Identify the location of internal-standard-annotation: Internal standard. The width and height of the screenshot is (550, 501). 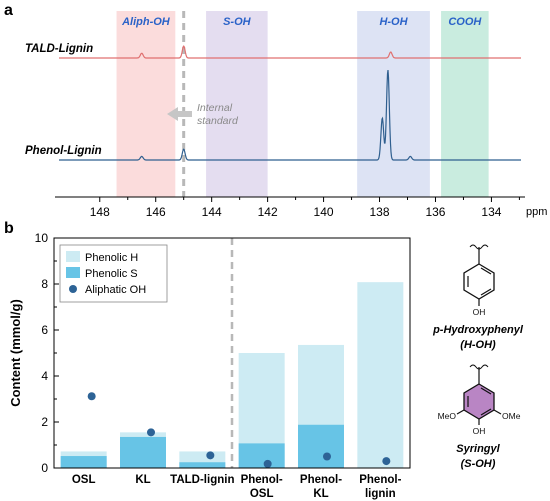
(203, 114).